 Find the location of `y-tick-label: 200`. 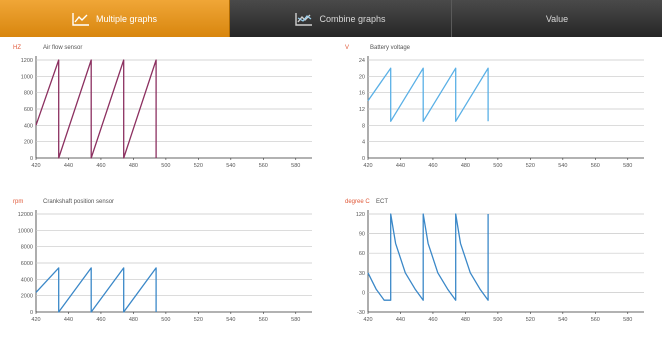

y-tick-label: 200 is located at coordinates (28, 143).